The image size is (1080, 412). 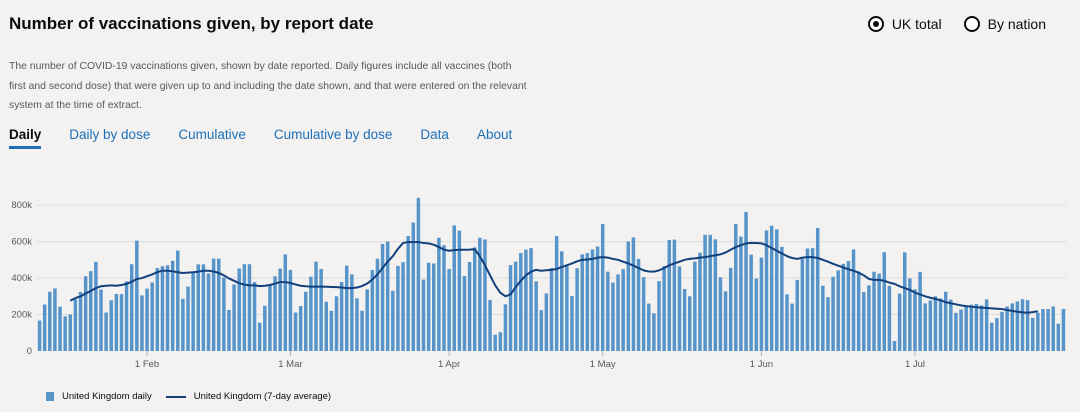 What do you see at coordinates (333, 134) in the screenshot?
I see `tab-cumulative-by-dose: Cumulative by dose` at bounding box center [333, 134].